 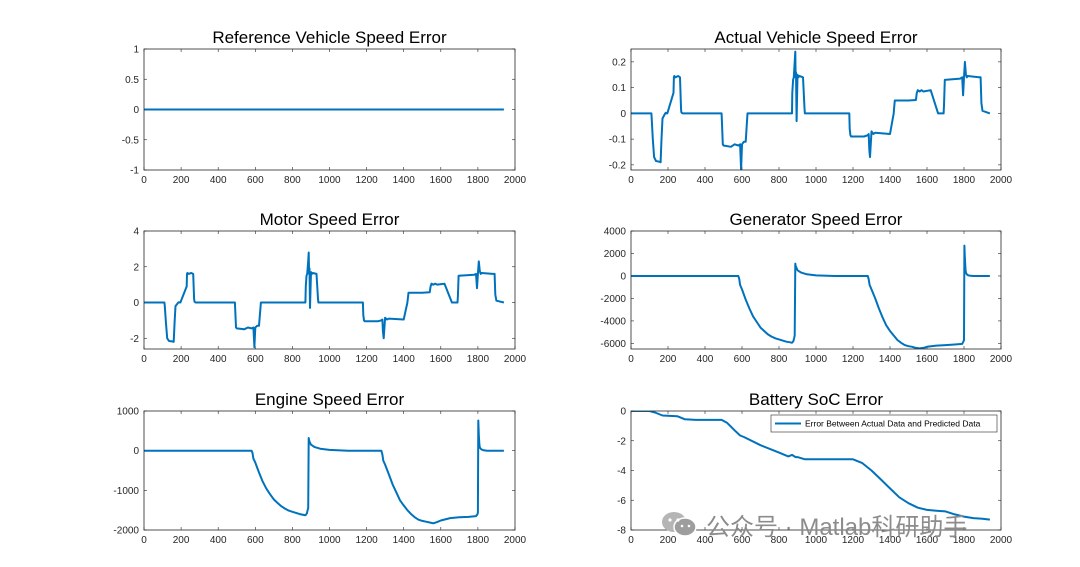 I want to click on y-tick-label: -6, so click(x=621, y=501).